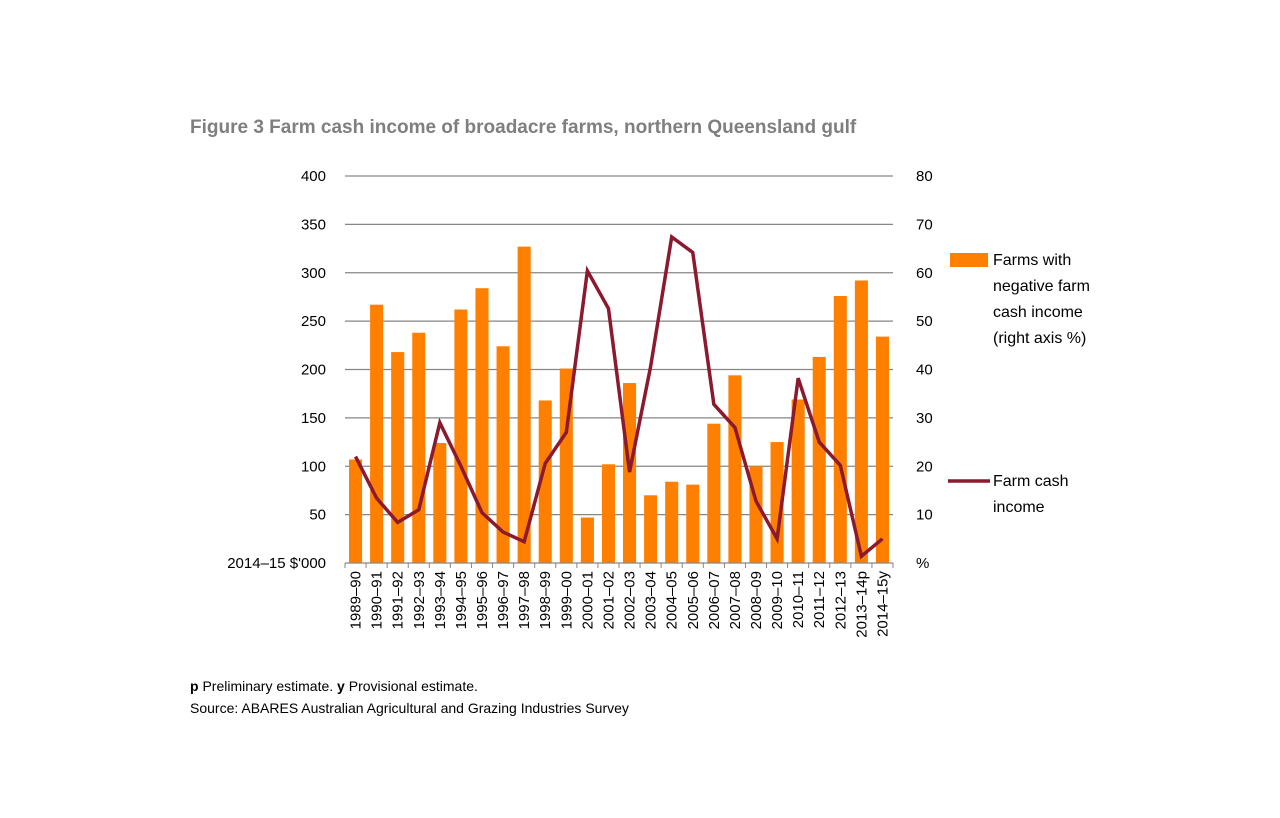 The image size is (1280, 818). What do you see at coordinates (1031, 495) in the screenshot?
I see `legend-line: Farm cash income` at bounding box center [1031, 495].